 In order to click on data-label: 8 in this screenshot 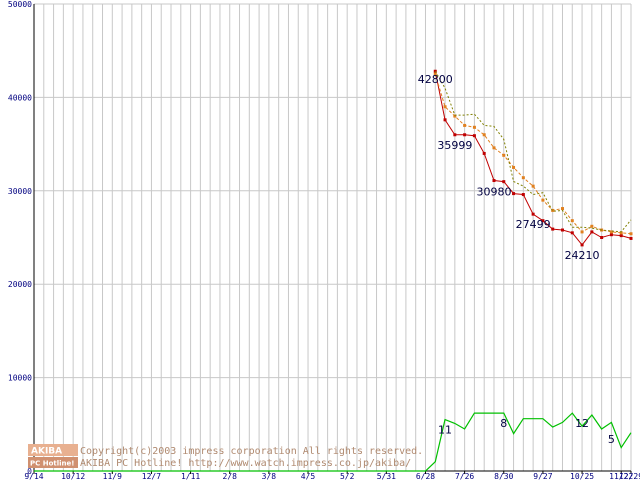, I will do `click(503, 423)`.